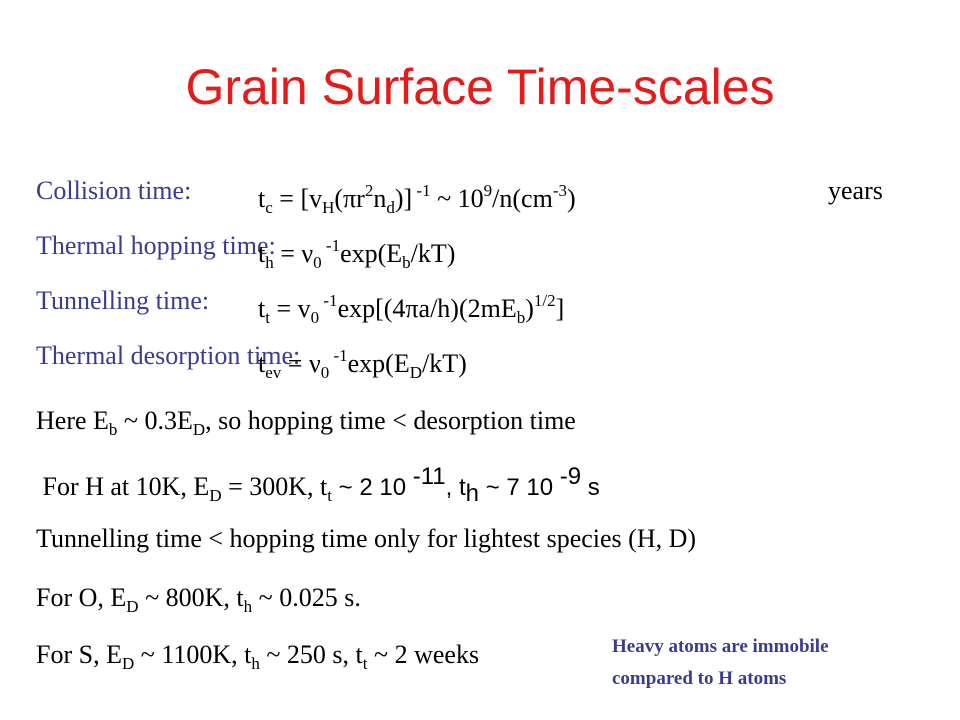 This screenshot has width=960, height=720. Describe the element at coordinates (123, 486) in the screenshot. I see `text-run: For H at 10K, E` at that location.